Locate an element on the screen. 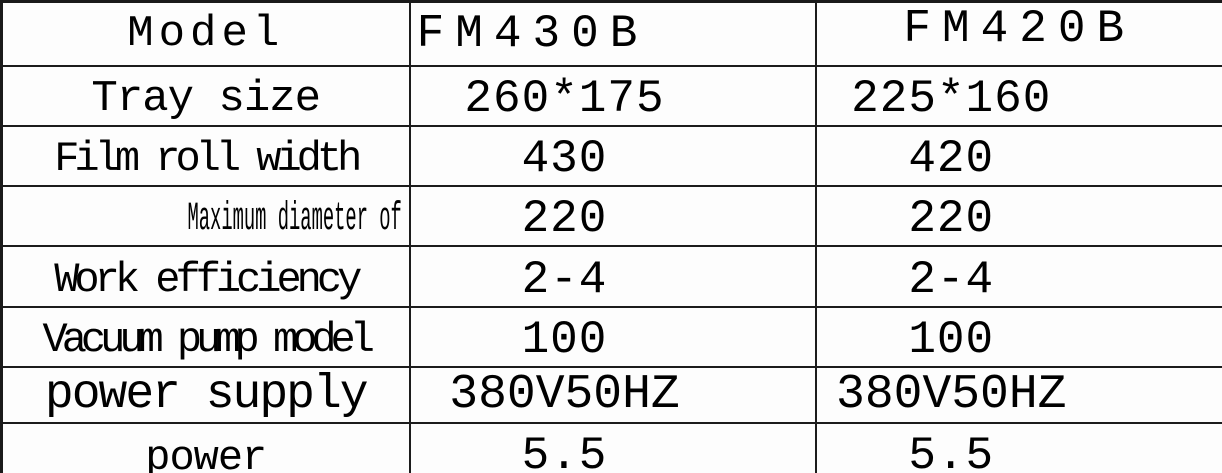 The image size is (1222, 473). header-cell-model: Model is located at coordinates (205, 33).